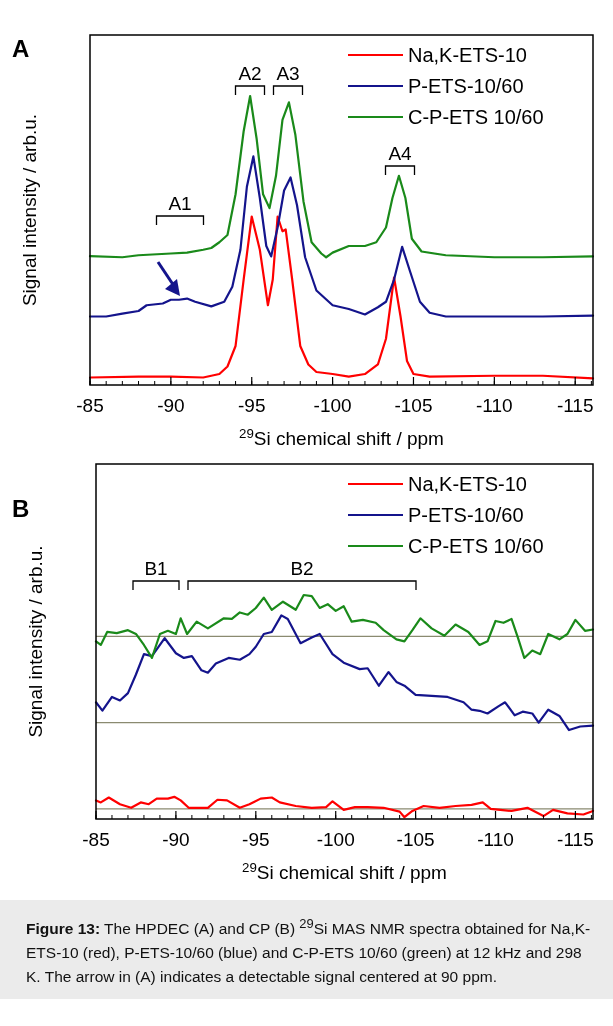 The image size is (613, 1026). Describe the element at coordinates (180, 203) in the screenshot. I see `annotation: A1` at that location.